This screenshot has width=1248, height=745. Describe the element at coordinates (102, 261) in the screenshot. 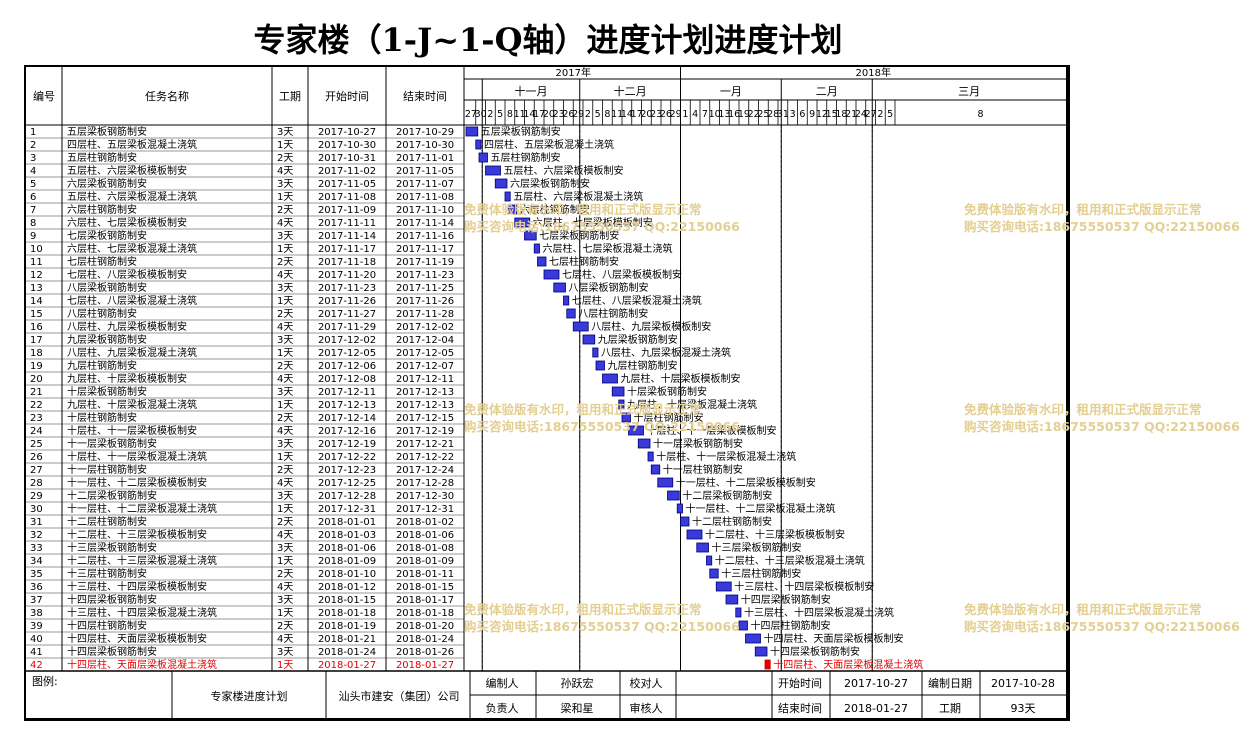

I see `task-name: 七层柱钢筋制安` at that location.